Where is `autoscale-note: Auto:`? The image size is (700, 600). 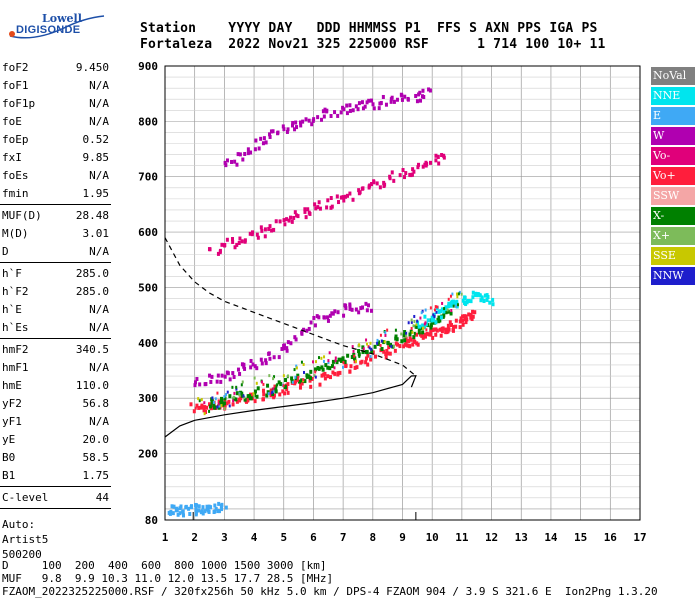 autoscale-note: Auto: is located at coordinates (19, 524).